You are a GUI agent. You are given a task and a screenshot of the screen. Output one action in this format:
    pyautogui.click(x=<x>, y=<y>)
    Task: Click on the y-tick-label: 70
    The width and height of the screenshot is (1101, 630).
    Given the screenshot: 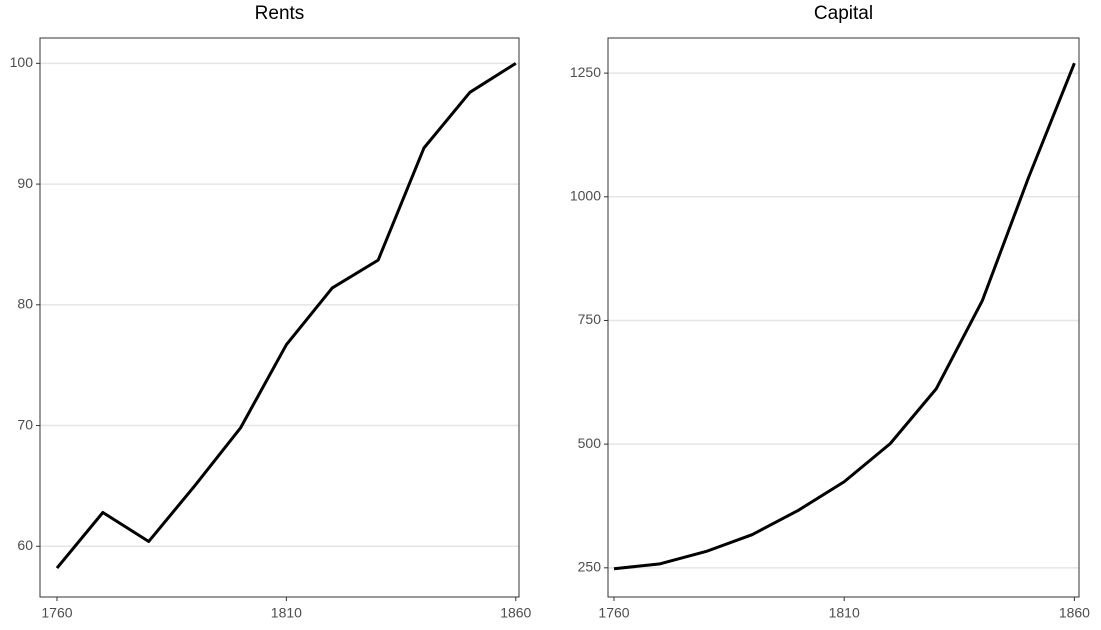 What is the action you would take?
    pyautogui.click(x=25, y=424)
    